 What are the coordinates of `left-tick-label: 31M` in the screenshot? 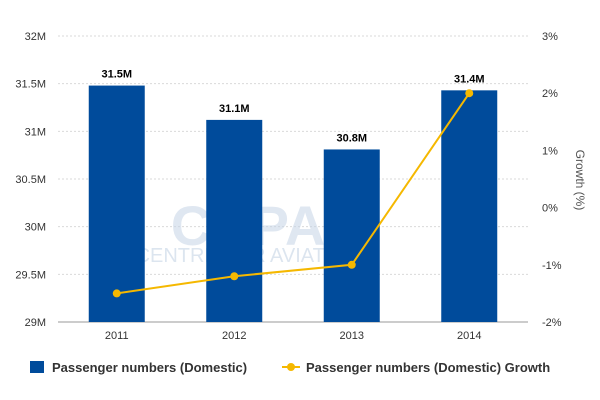 It's located at (35, 132).